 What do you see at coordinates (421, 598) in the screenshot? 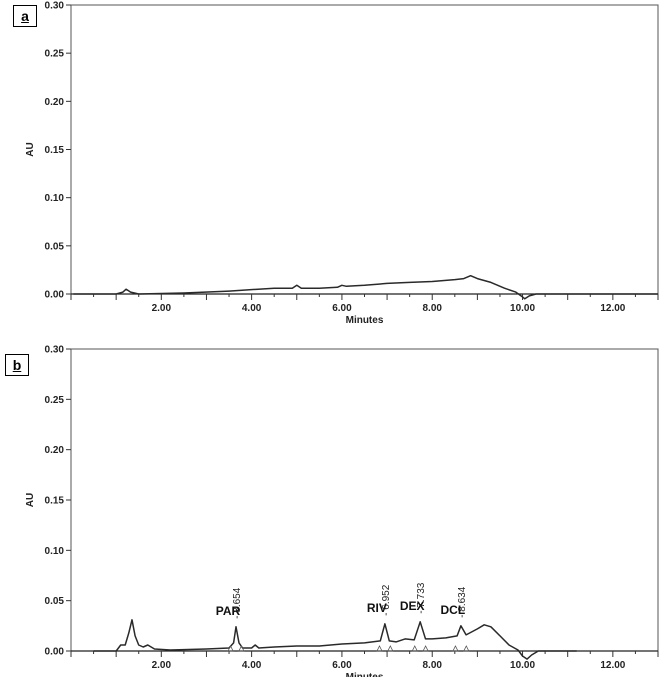
I see `peak-retention-time-label: - 7.733` at bounding box center [421, 598].